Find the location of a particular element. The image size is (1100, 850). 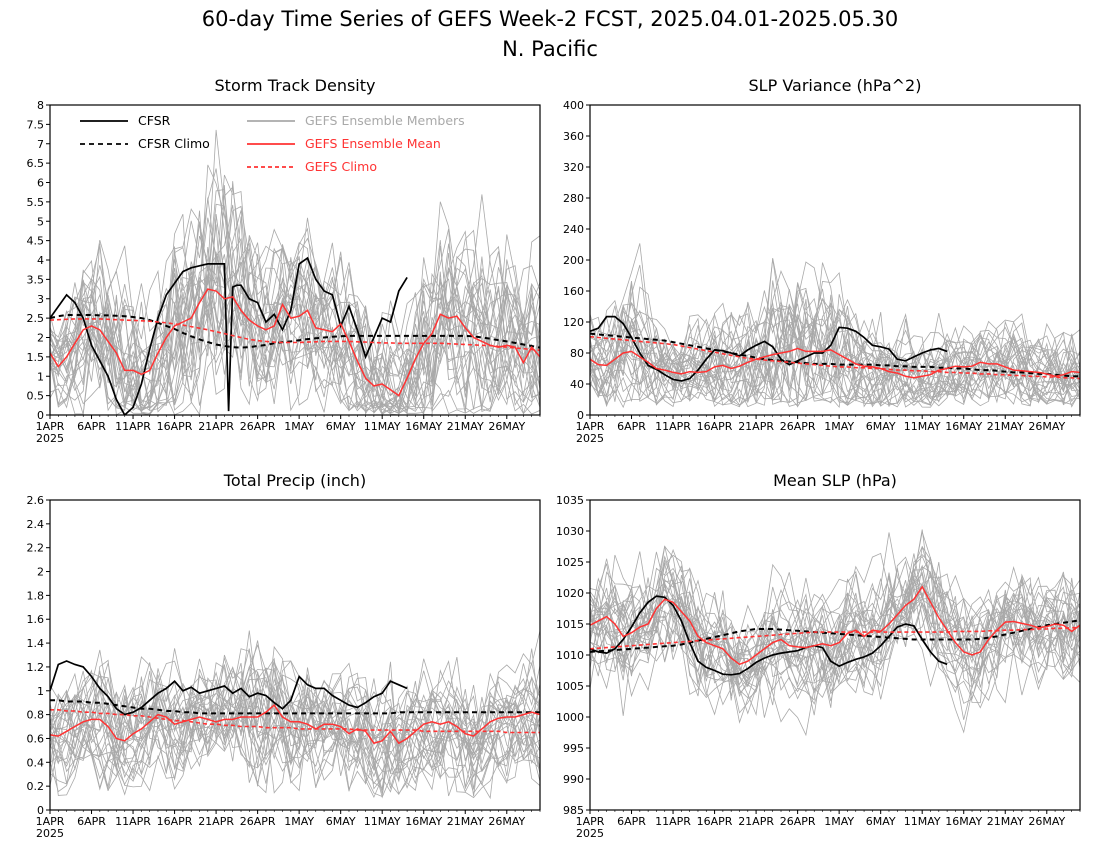

y-tick-label: 2.2 is located at coordinates (36, 548).